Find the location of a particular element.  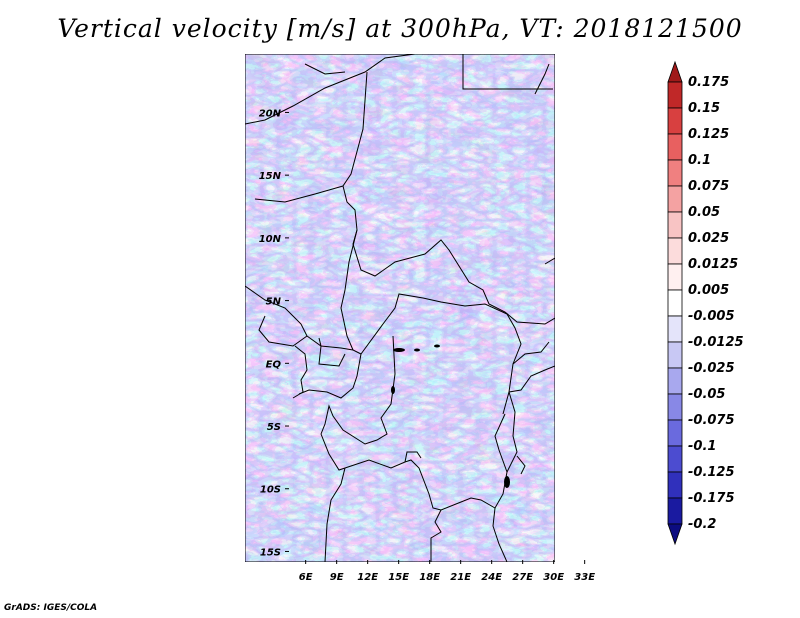

colorbar-label: -0.05 is located at coordinates (706, 394).